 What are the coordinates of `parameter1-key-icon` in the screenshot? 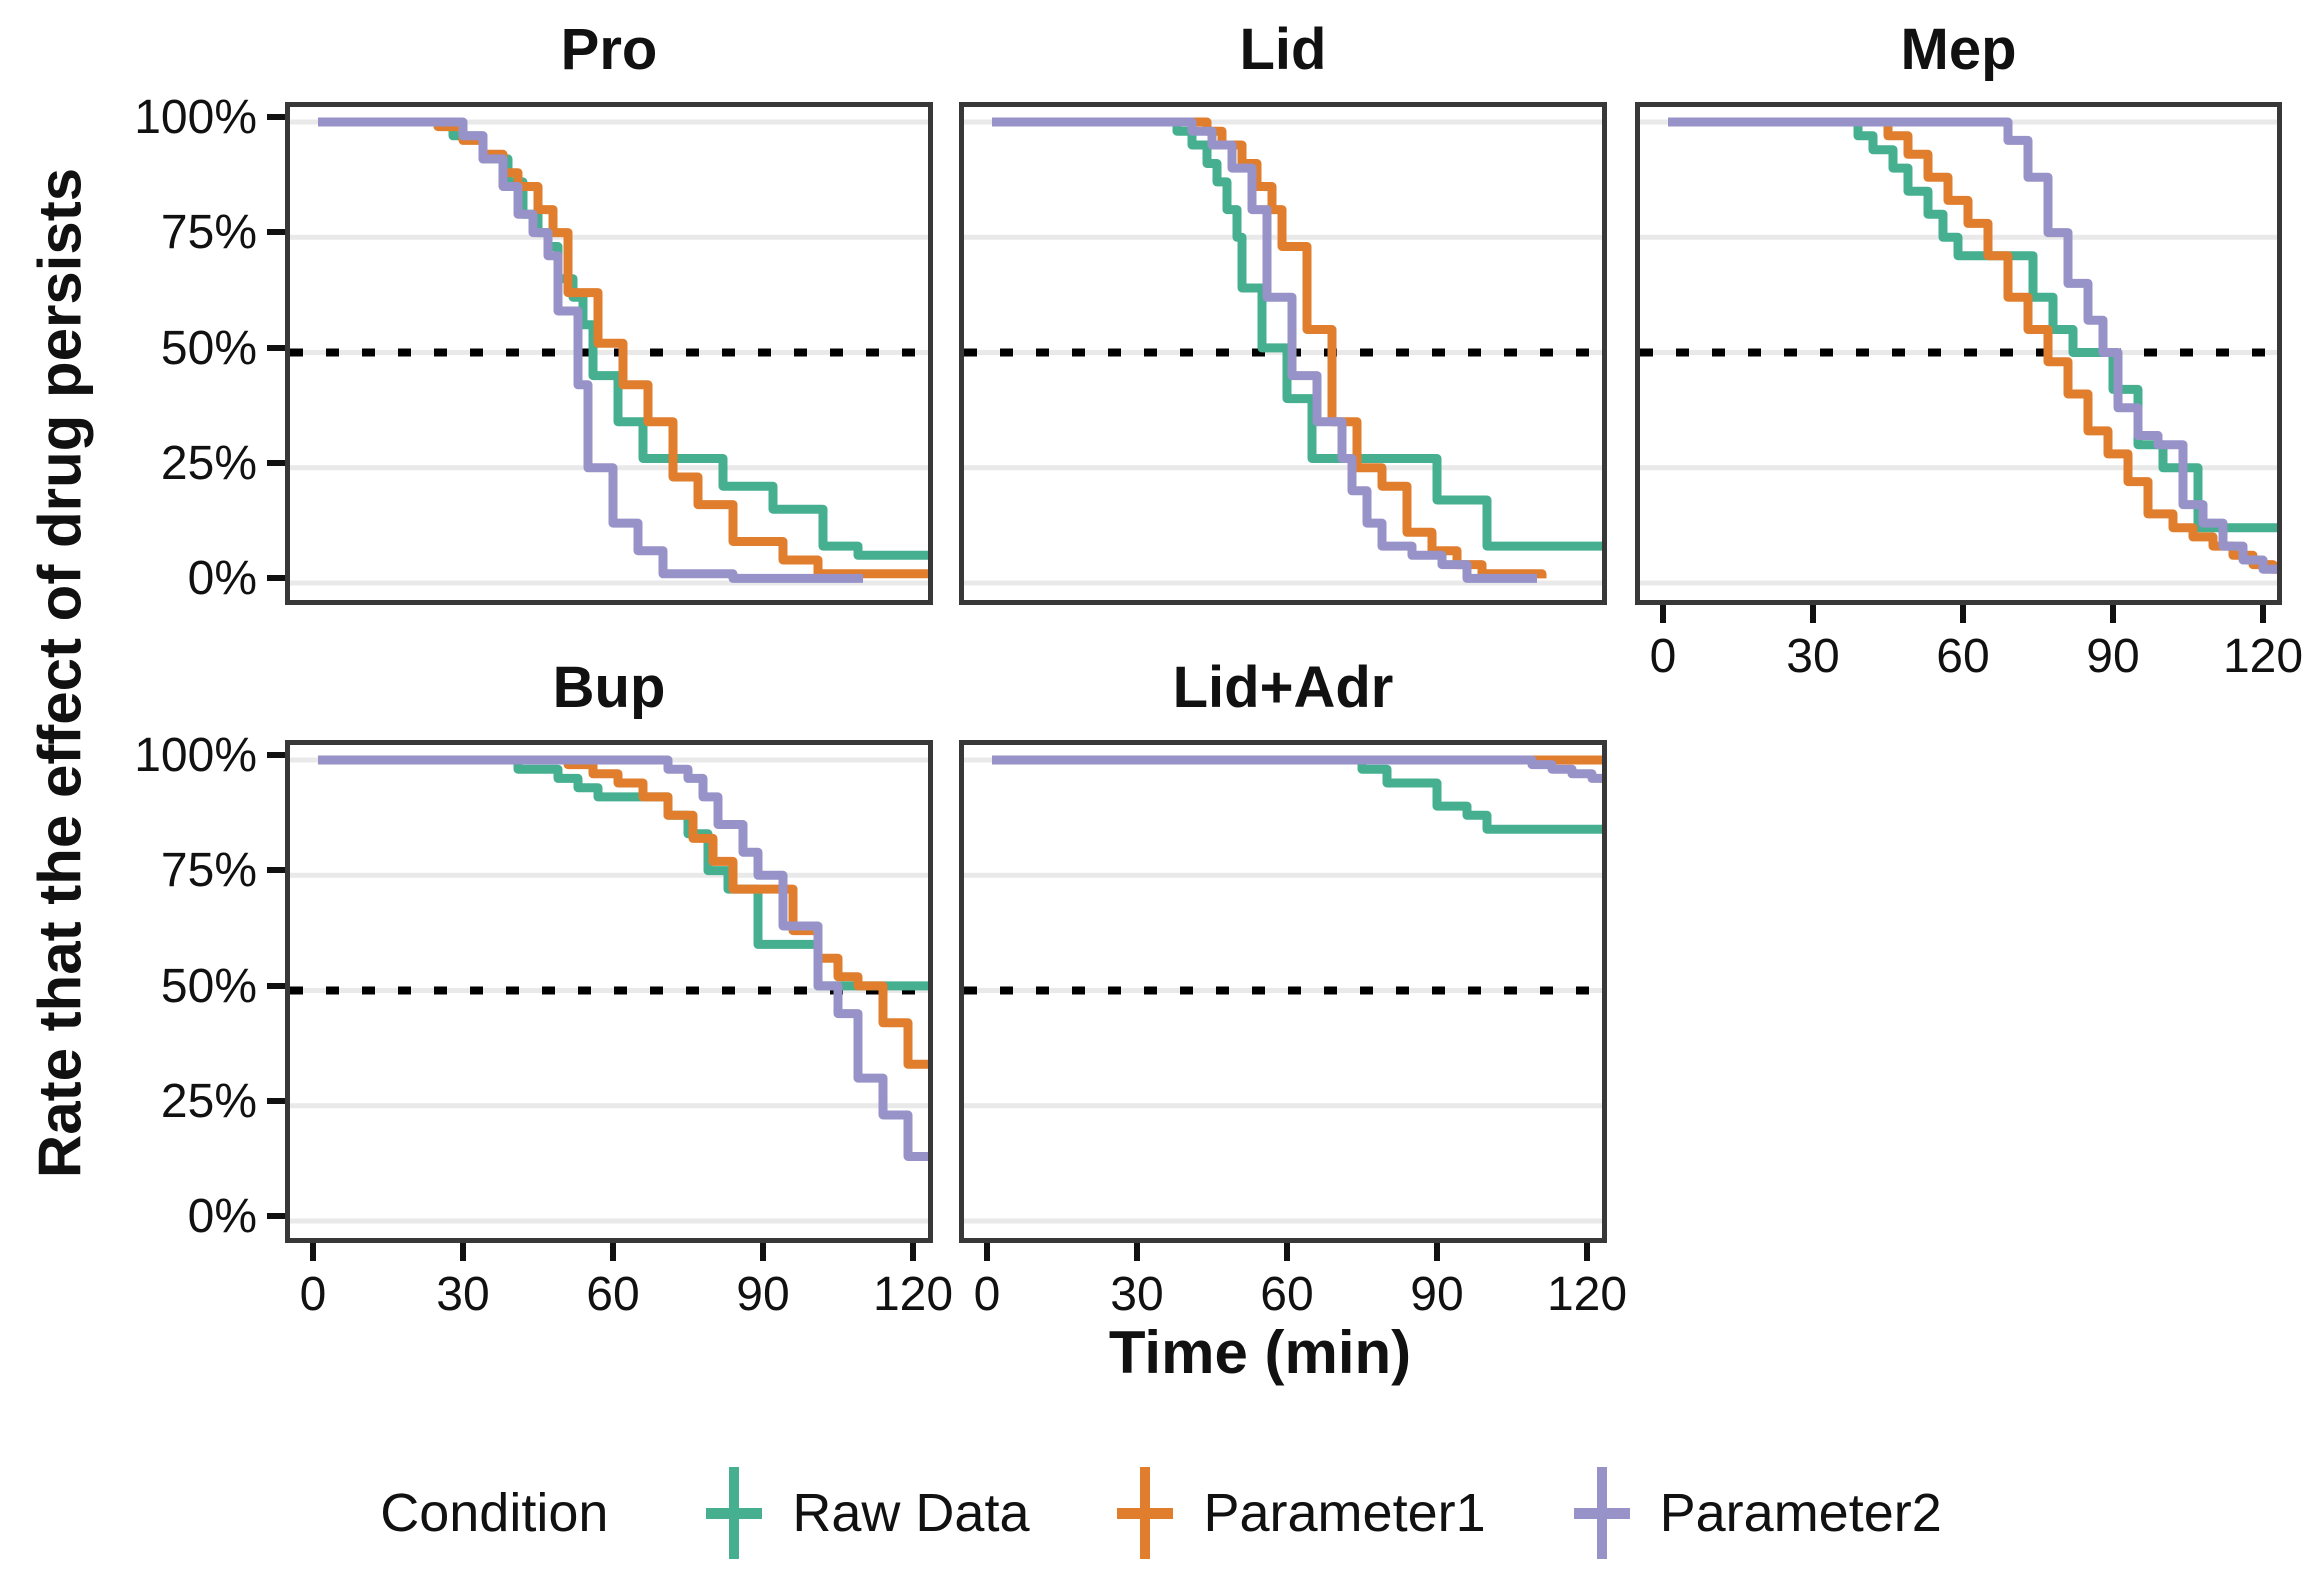 It's located at (1145, 1512).